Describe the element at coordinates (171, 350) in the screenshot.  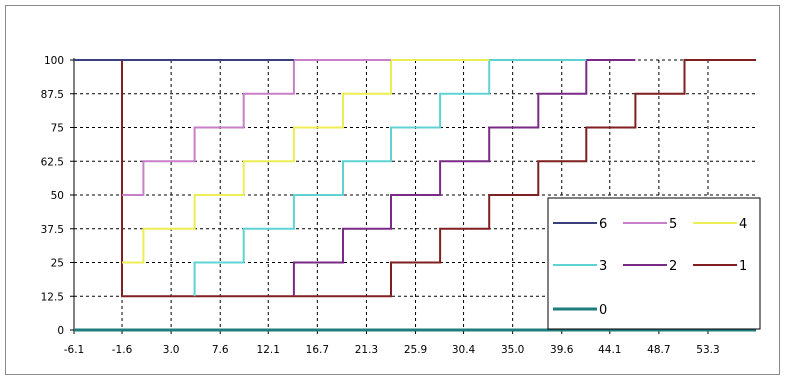
I see `x-tick-label: 3.0` at that location.